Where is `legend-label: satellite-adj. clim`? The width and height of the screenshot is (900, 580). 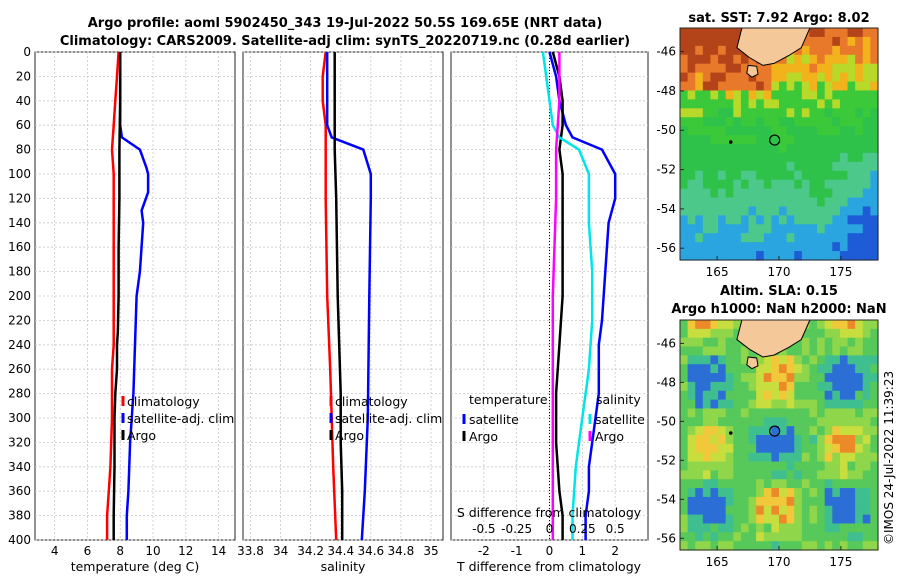
legend-label: satellite-adj. clim is located at coordinates (388, 418).